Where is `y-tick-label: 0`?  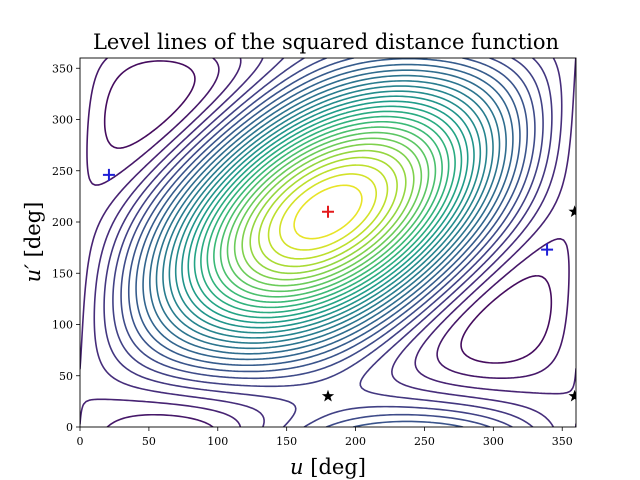
y-tick-label: 0 is located at coordinates (69, 427).